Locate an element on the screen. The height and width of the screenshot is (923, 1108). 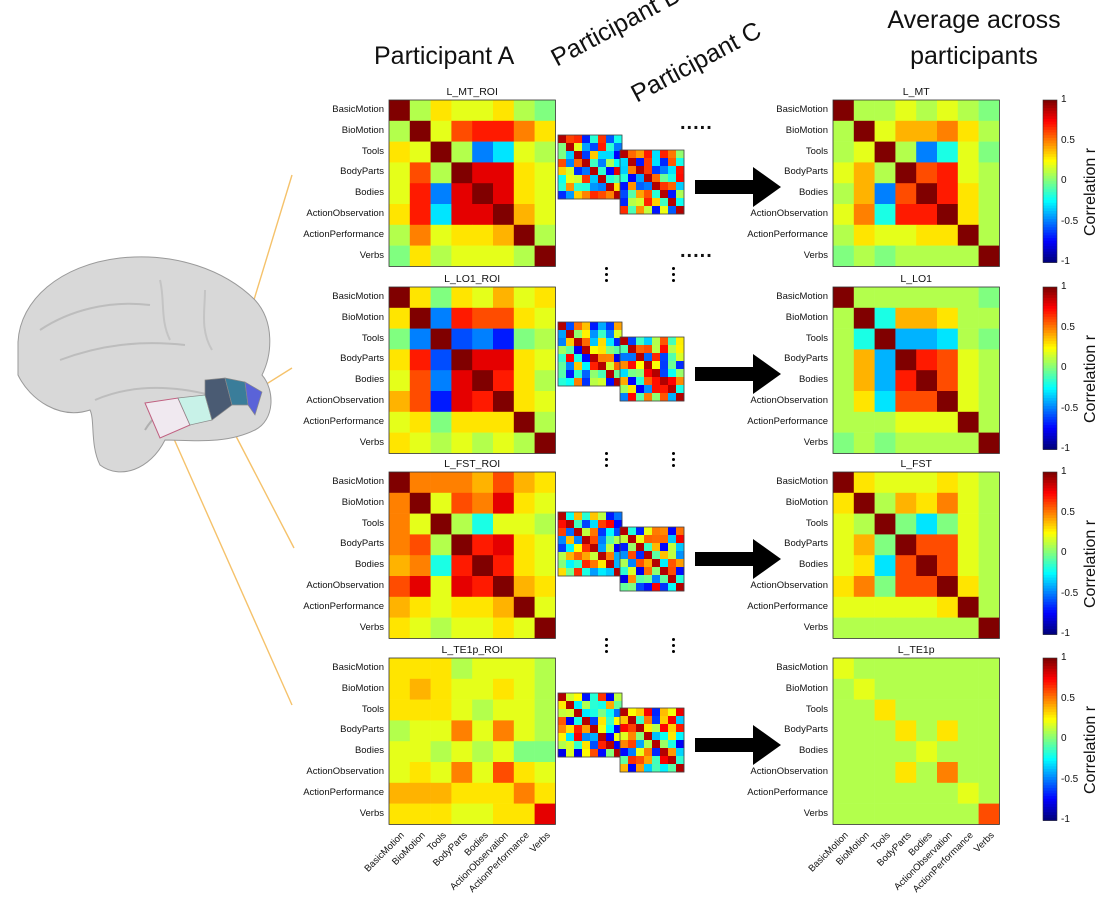
brain-hemisphere is located at coordinates (144, 364).